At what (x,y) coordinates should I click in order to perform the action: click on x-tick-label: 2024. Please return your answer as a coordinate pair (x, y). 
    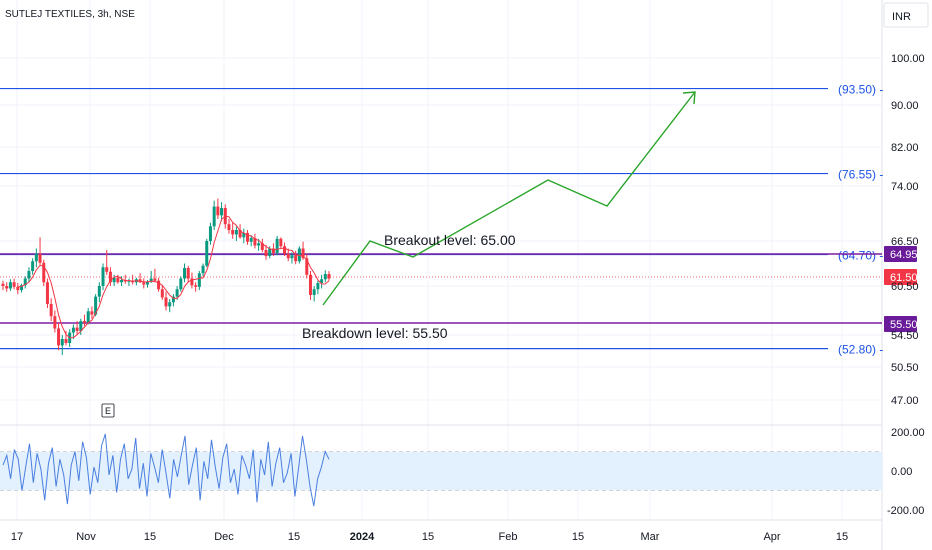
    Looking at the image, I should click on (362, 537).